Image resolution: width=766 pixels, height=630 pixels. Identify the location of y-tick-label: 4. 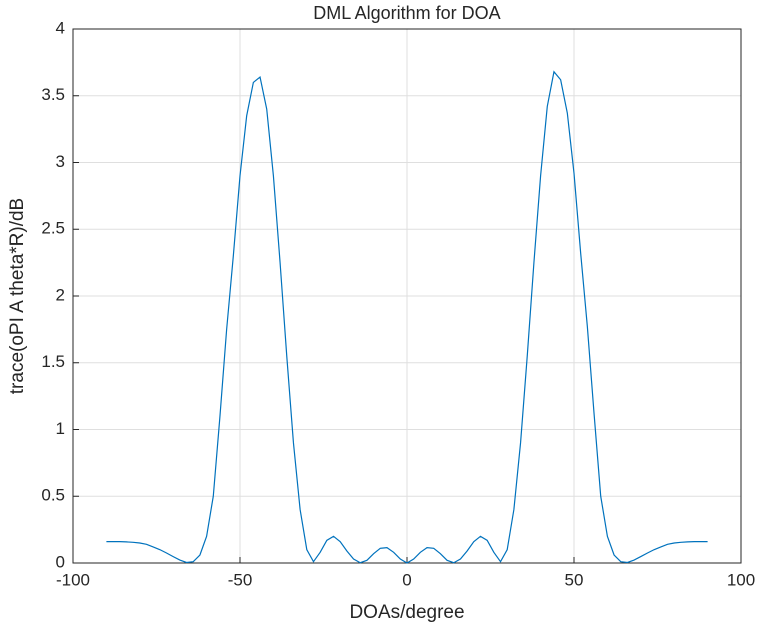
(60, 27).